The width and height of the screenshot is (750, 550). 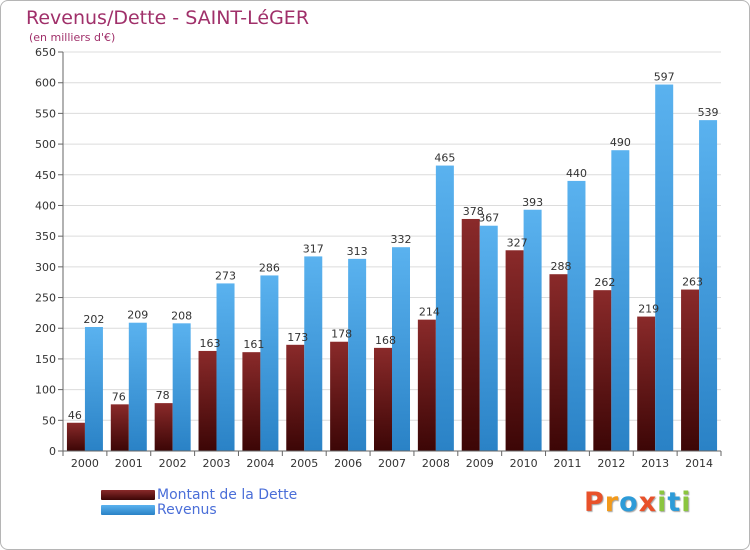 What do you see at coordinates (674, 502) in the screenshot?
I see `logo-letter: t` at bounding box center [674, 502].